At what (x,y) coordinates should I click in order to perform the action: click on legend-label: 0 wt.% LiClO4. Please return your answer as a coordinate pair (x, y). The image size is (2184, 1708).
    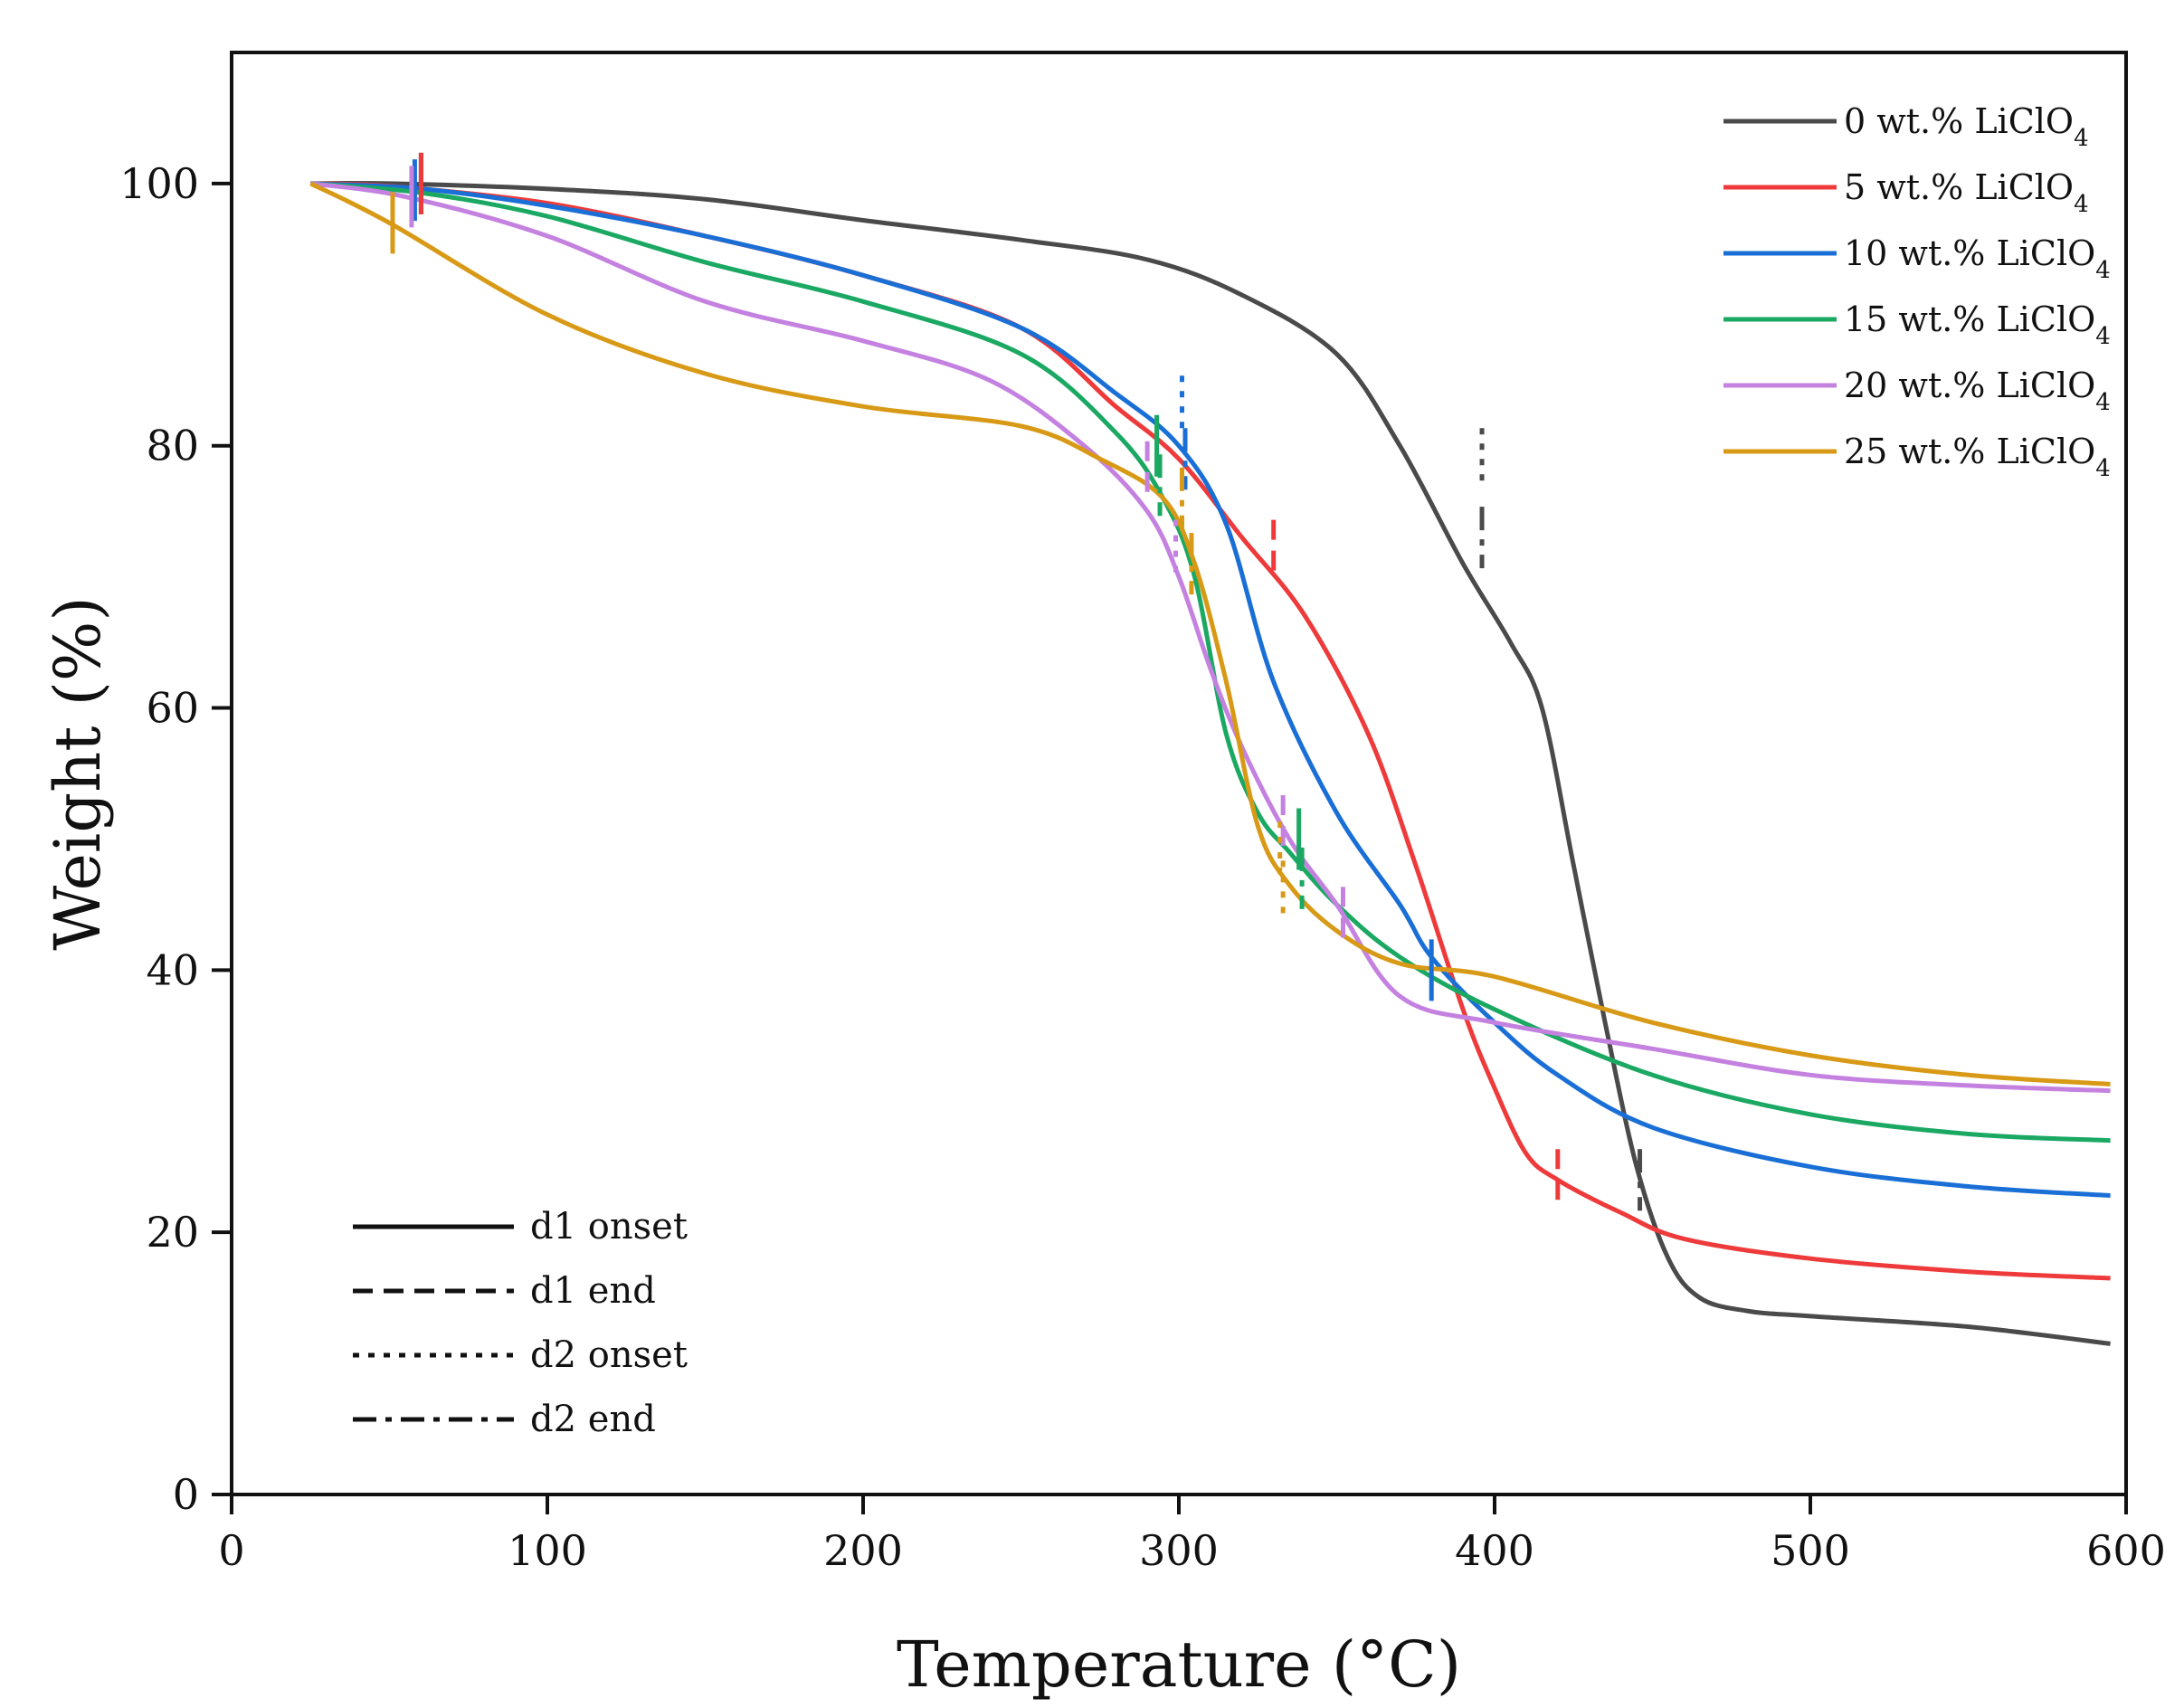
    Looking at the image, I should click on (1966, 126).